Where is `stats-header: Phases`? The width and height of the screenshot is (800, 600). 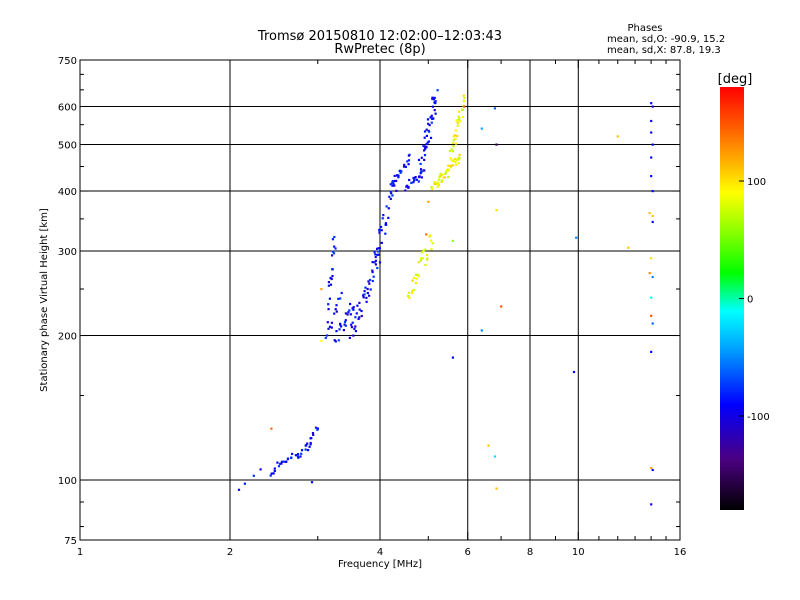 stats-header: Phases is located at coordinates (644, 28).